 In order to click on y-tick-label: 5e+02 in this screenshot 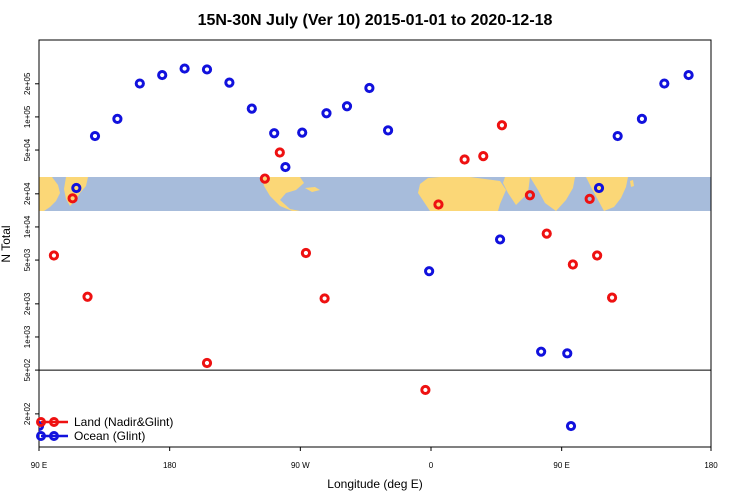, I will do `click(27, 369)`.